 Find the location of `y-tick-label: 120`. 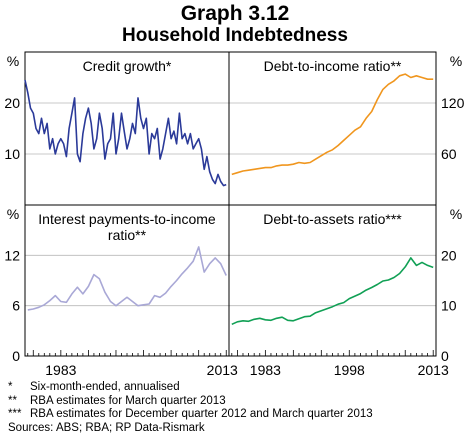

y-tick-label: 120 is located at coordinates (453, 103).